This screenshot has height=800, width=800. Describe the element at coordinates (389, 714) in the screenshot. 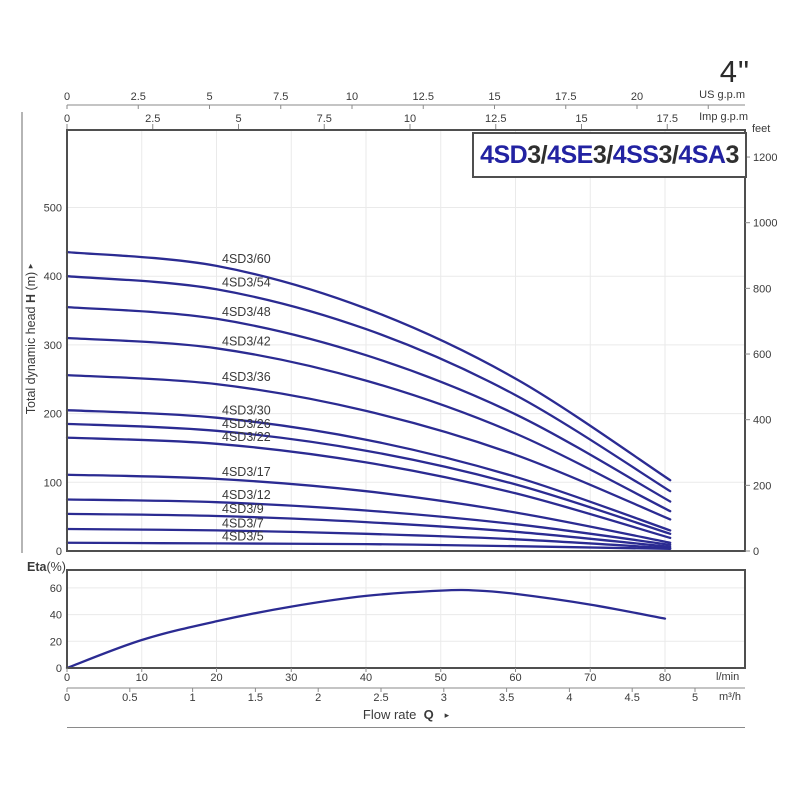

I see `flow-rate-text: Flow rate` at that location.